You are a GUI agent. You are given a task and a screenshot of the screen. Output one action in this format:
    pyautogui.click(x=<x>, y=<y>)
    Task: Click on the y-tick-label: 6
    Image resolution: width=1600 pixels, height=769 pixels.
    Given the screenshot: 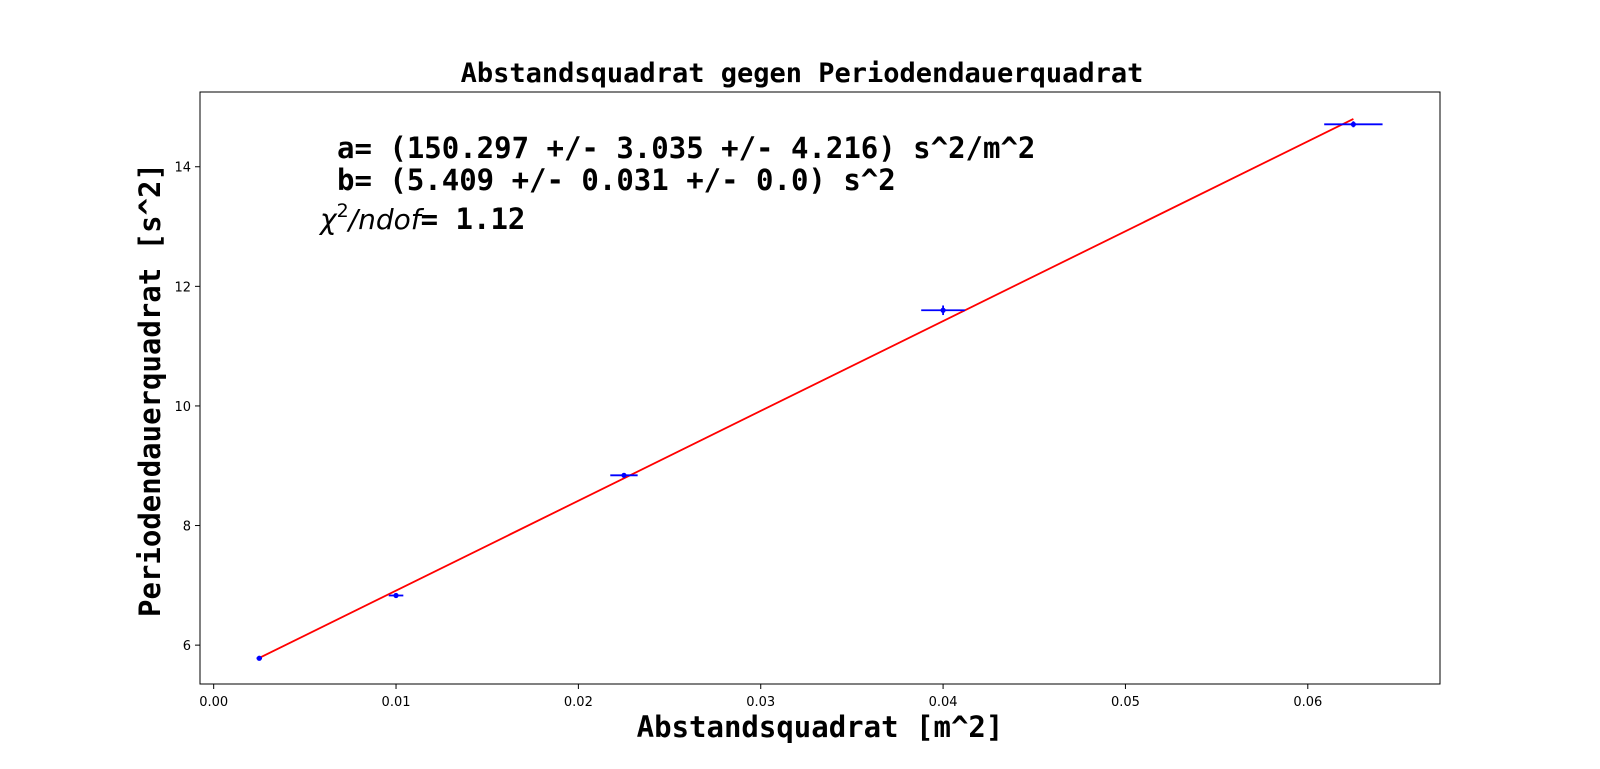 What is the action you would take?
    pyautogui.click(x=187, y=646)
    